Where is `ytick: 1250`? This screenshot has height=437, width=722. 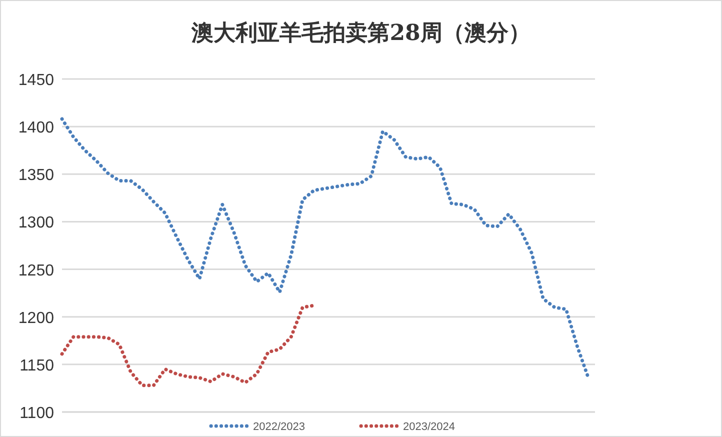
ytick: 1250 is located at coordinates (36, 271).